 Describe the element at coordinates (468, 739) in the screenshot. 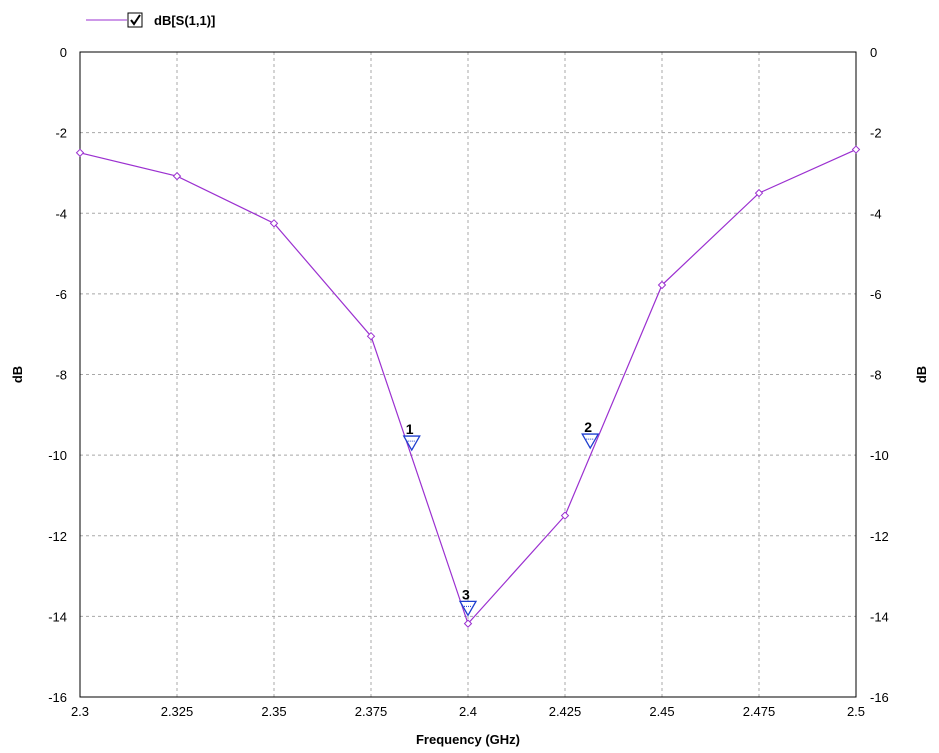

I see `x-axis-label: Frequency (GHz)` at that location.